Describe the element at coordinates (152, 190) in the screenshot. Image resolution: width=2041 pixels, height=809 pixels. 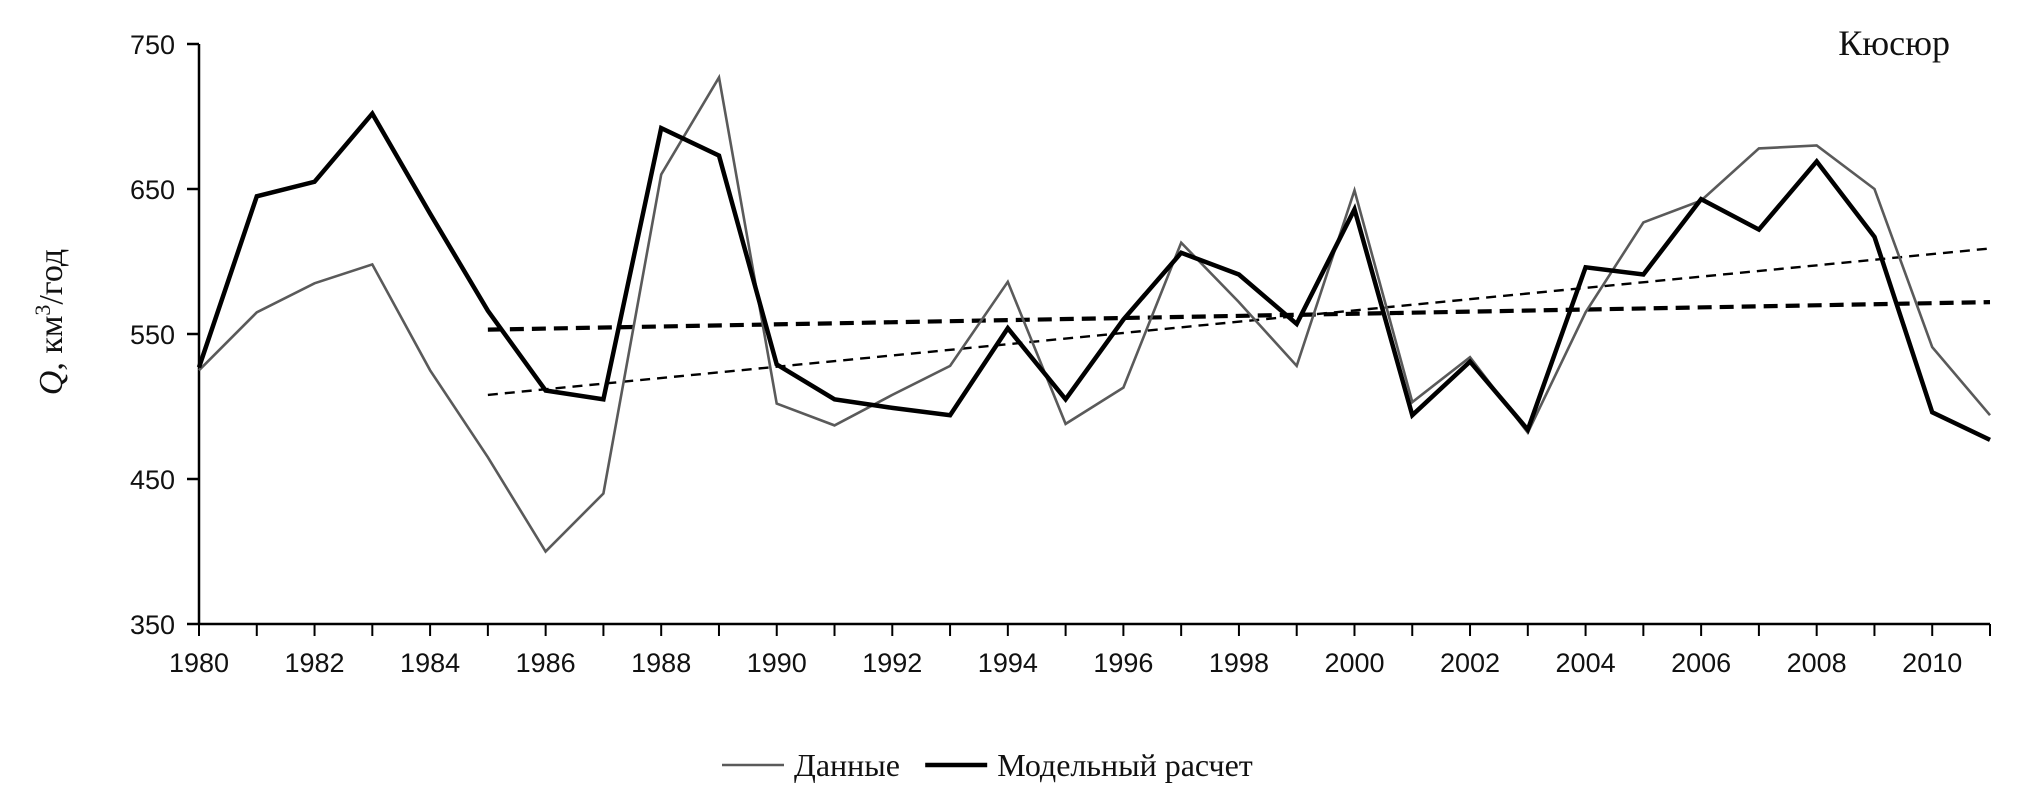
I see `y-tick-label: 650` at that location.